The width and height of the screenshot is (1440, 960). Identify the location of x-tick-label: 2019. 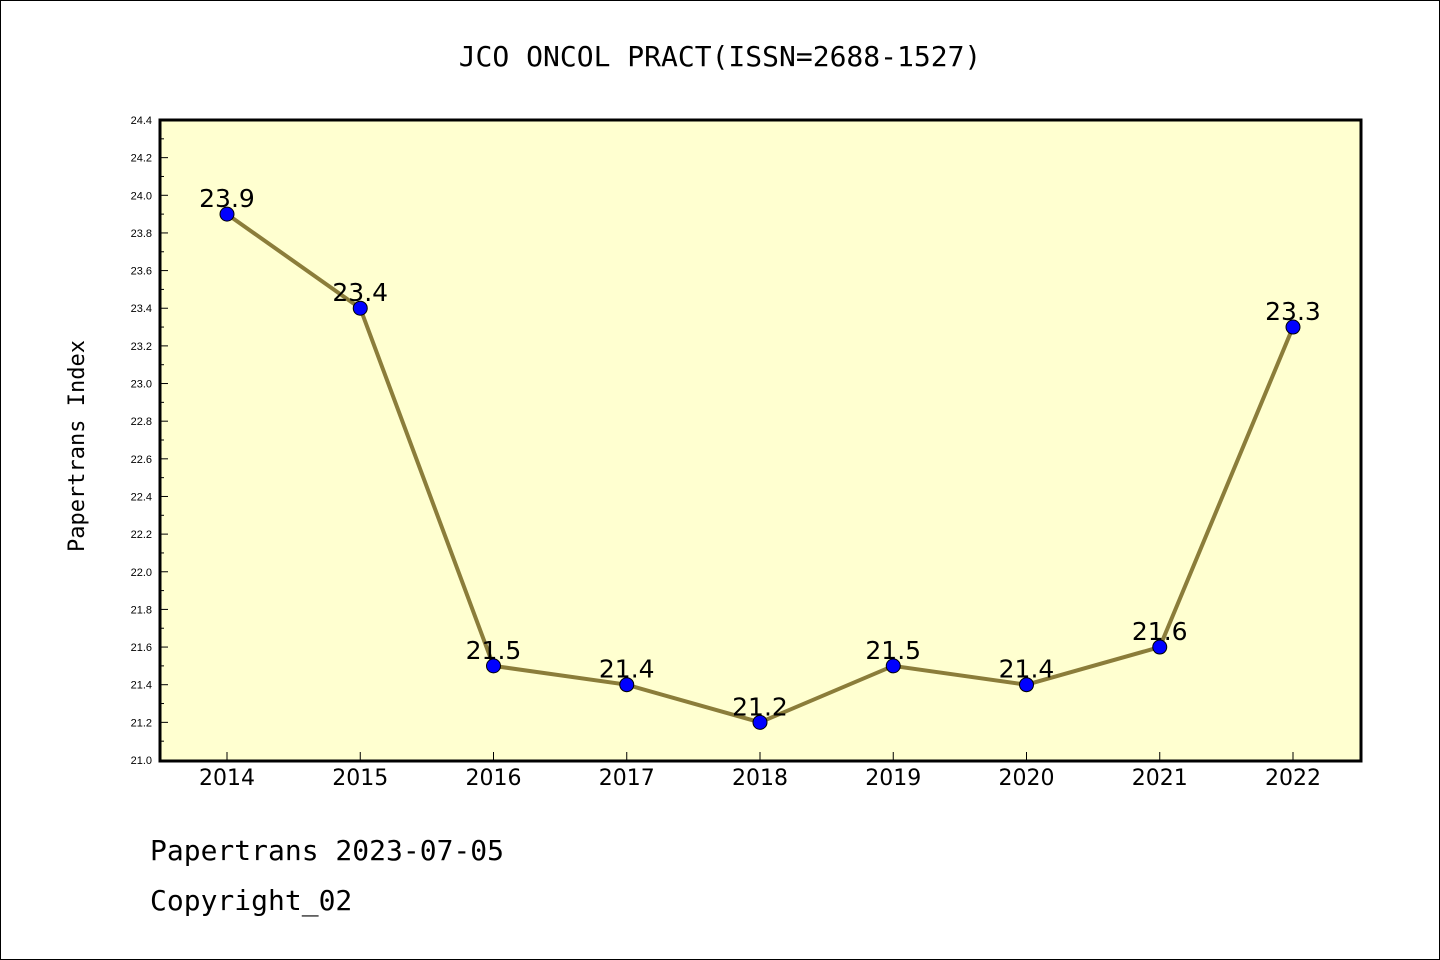
(893, 778).